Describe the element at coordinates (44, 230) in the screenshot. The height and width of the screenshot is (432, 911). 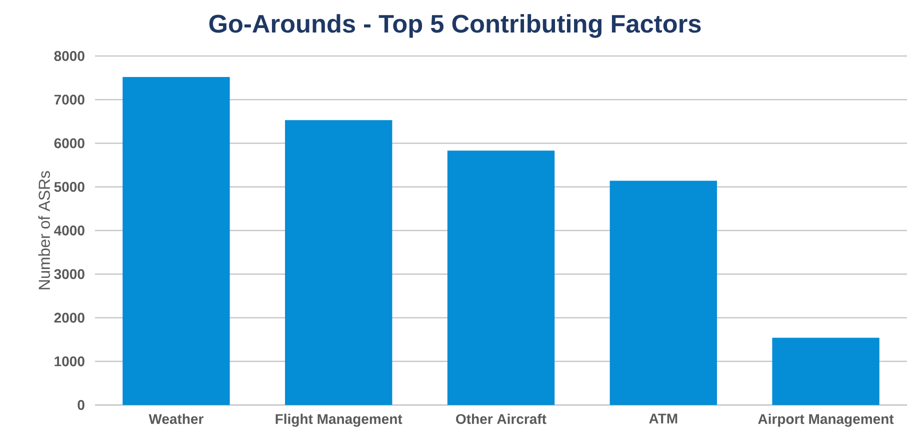
I see `y-axis-title: Number of ASRs` at that location.